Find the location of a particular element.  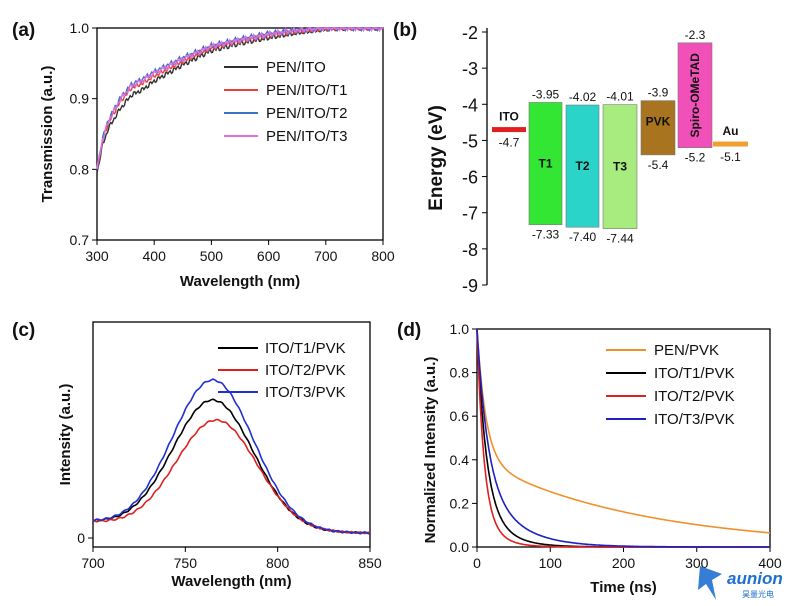

y-axis-title: Transmission (a.u.) is located at coordinates (47, 134).